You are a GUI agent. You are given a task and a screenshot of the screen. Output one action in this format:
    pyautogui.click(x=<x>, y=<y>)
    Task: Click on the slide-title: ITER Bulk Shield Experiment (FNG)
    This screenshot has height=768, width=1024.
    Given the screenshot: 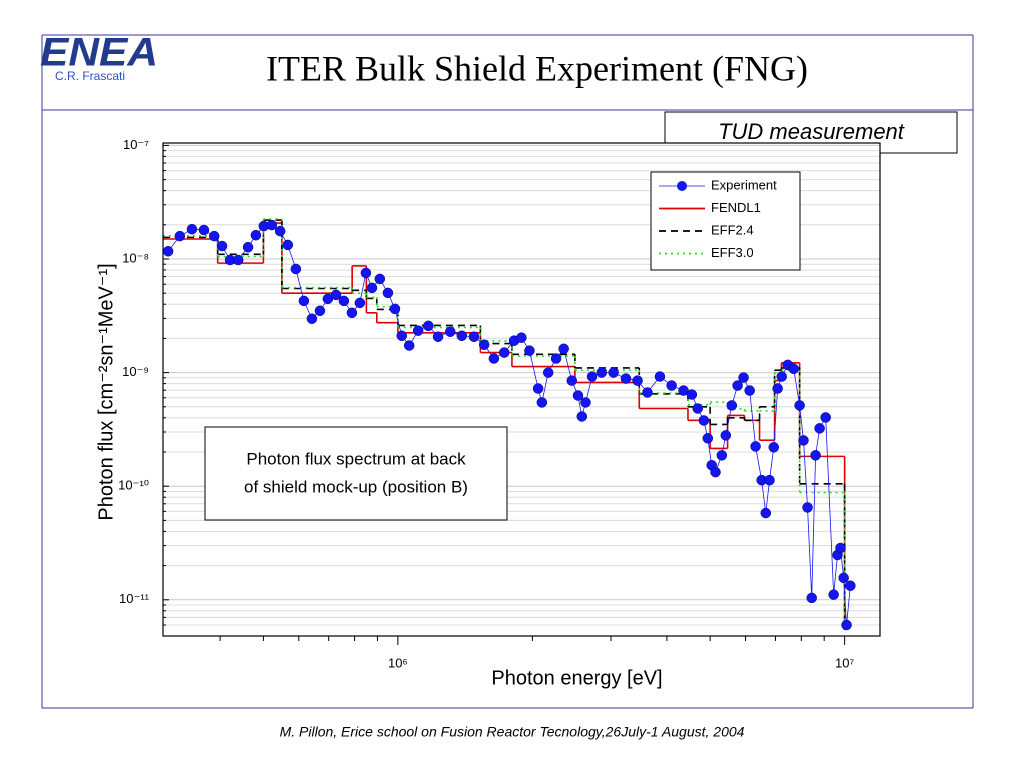 What is the action you would take?
    pyautogui.click(x=537, y=68)
    